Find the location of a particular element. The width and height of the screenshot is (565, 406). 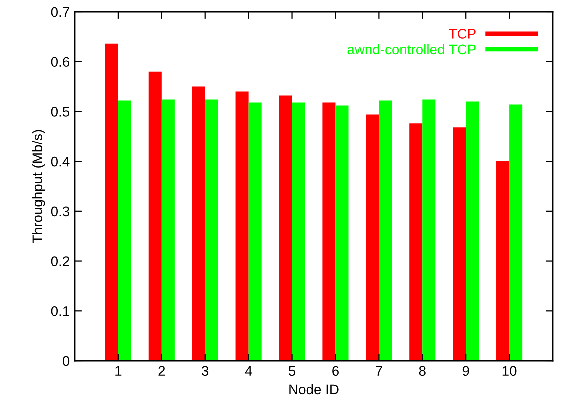

x-tick-label: 3 is located at coordinates (205, 371).